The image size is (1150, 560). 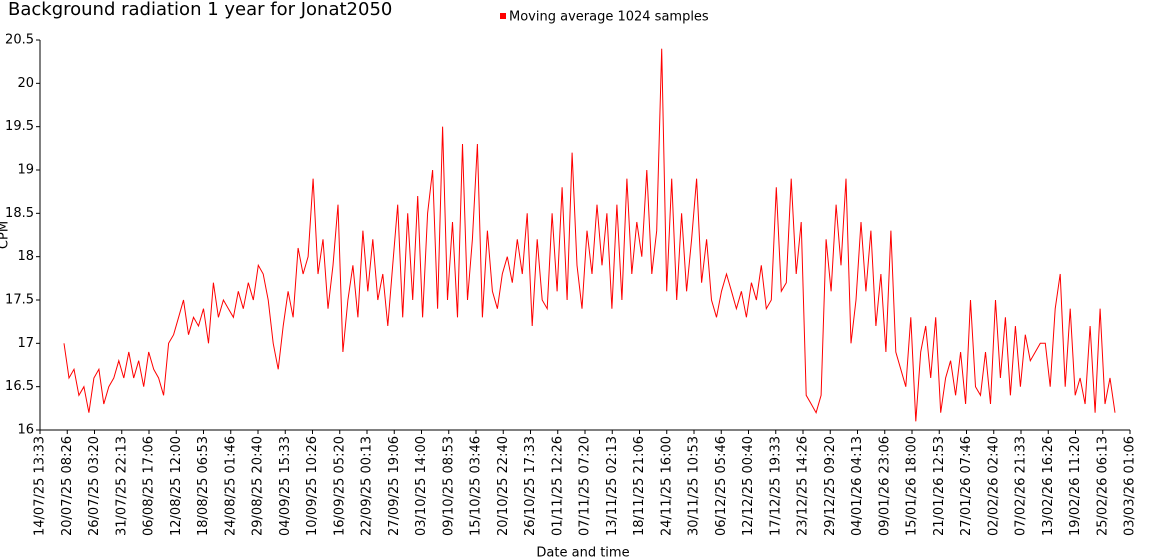 I want to click on x-tick-label: 23/12/25 14:26, so click(x=803, y=486).